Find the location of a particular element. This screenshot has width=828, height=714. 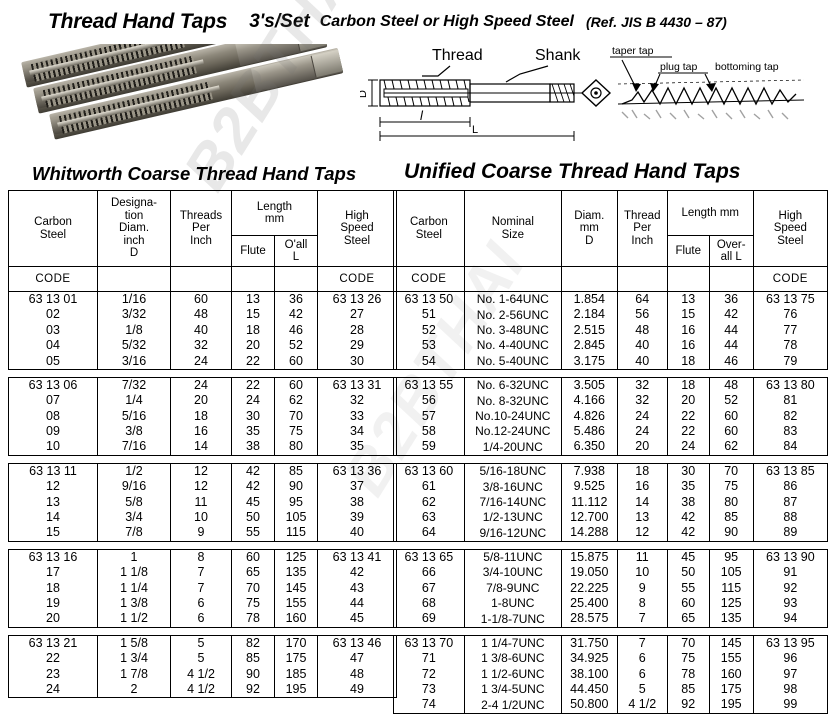

table-row: 04 5/32 32 20 52 29 is located at coordinates (202, 346).